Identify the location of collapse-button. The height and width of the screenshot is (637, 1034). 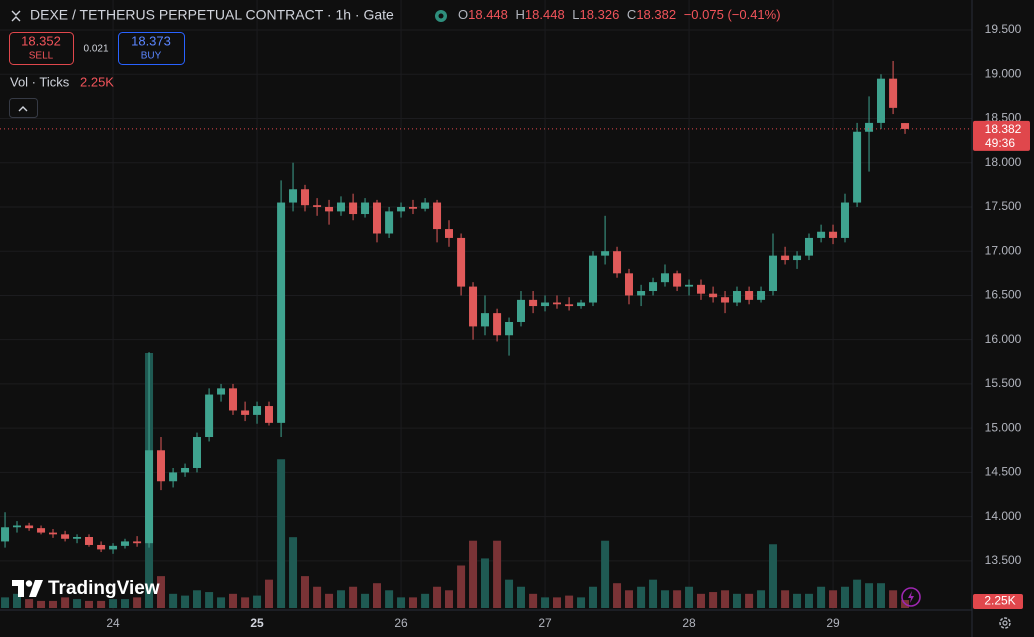
(23, 108).